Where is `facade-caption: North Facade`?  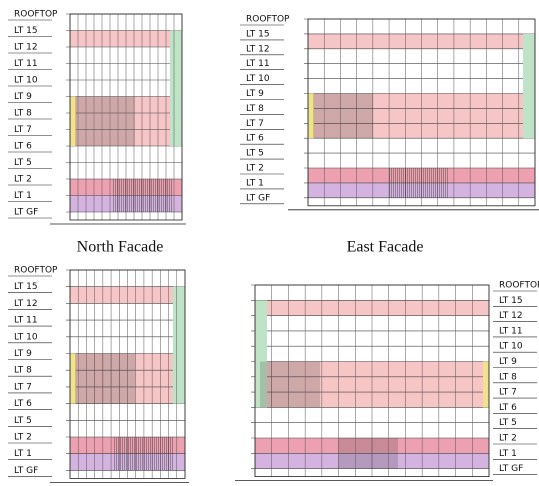 facade-caption: North Facade is located at coordinates (120, 247).